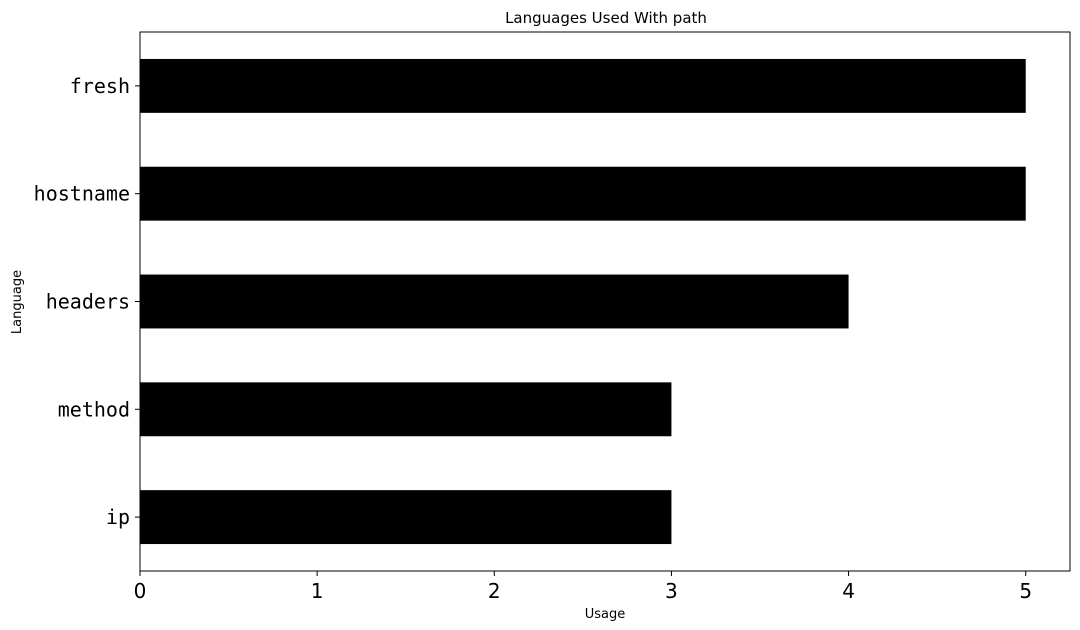 This screenshot has width=1080, height=630. What do you see at coordinates (494, 301) in the screenshot?
I see `bar-headers` at bounding box center [494, 301].